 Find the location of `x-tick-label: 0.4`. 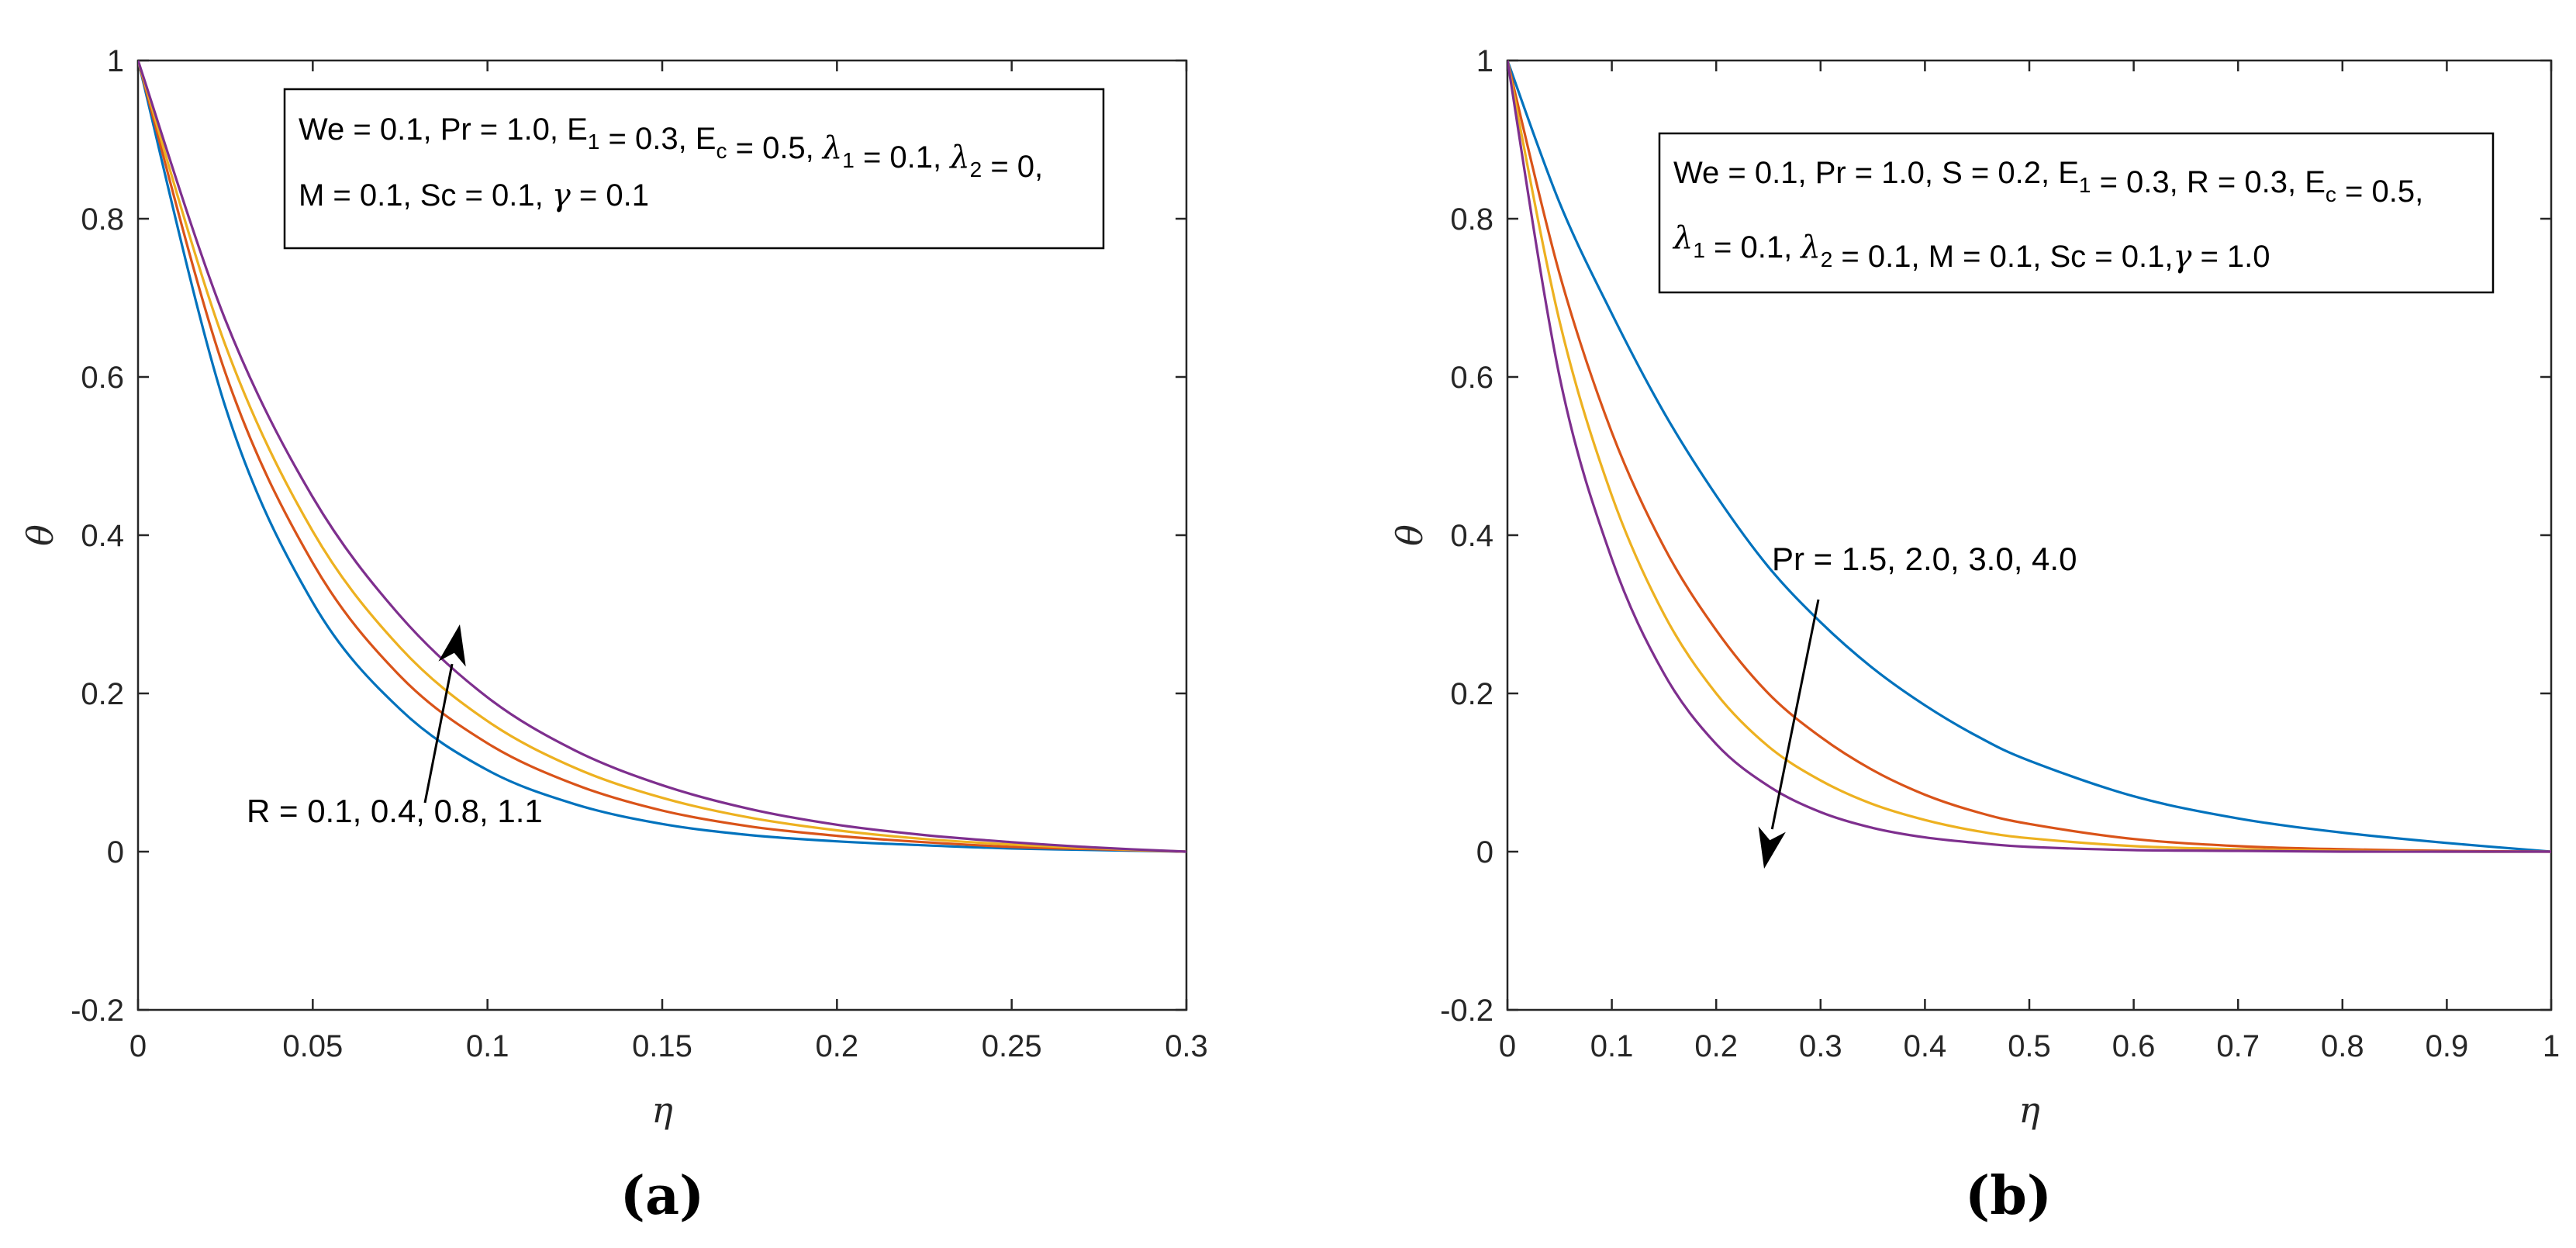

x-tick-label: 0.4 is located at coordinates (1925, 1046).